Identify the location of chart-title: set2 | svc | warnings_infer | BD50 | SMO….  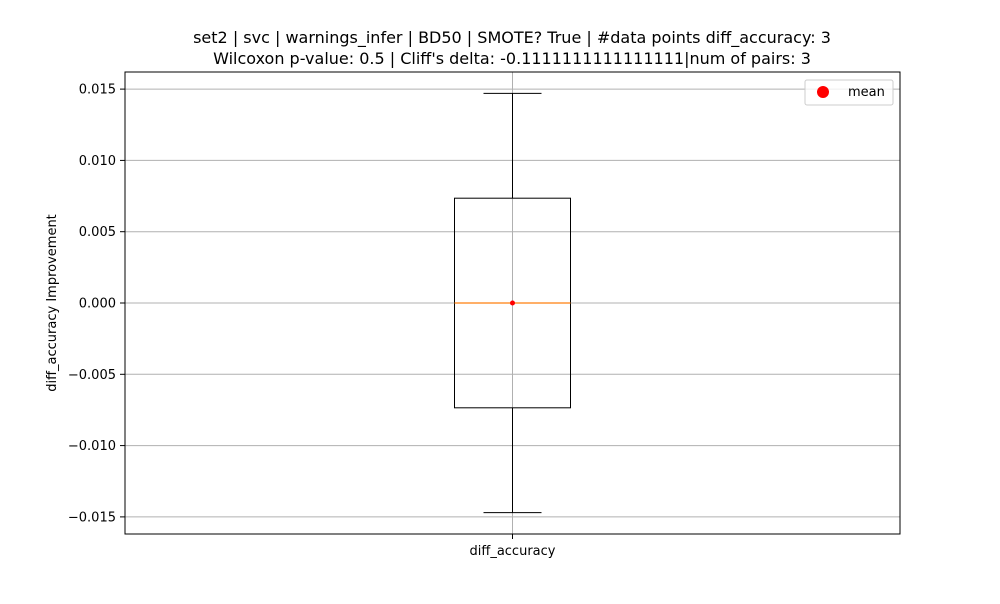
(512, 38).